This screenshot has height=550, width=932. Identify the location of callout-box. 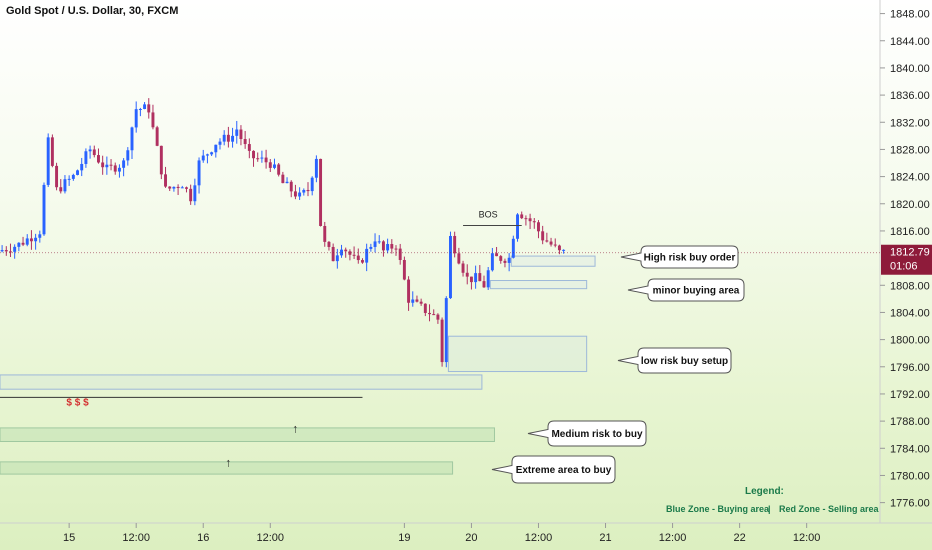
(679, 257).